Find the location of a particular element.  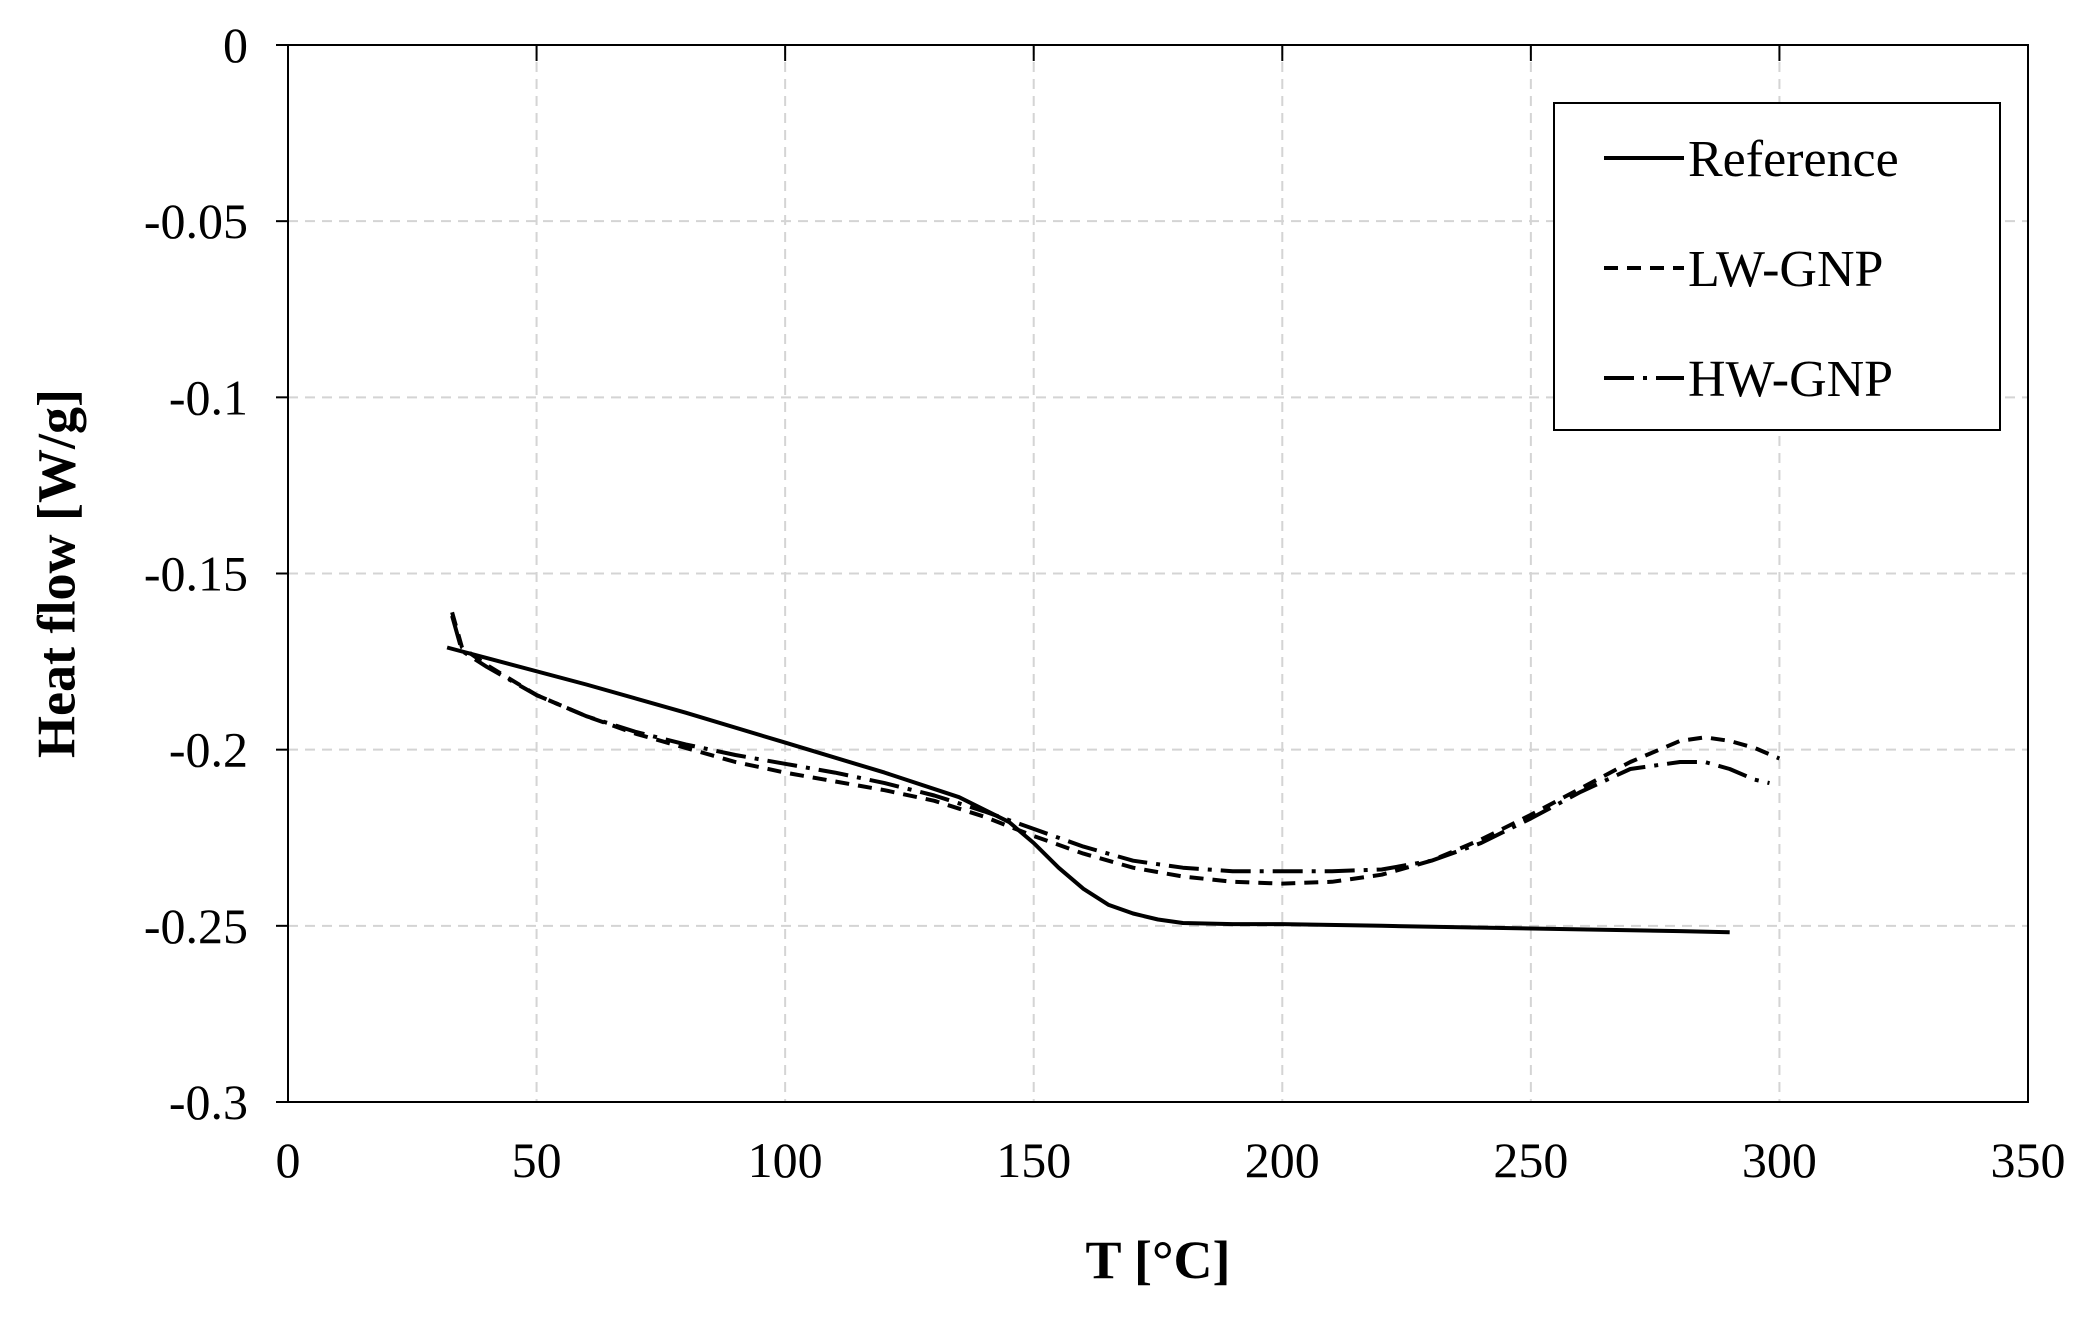

series-line-hw-gnp is located at coordinates (1110, 744).